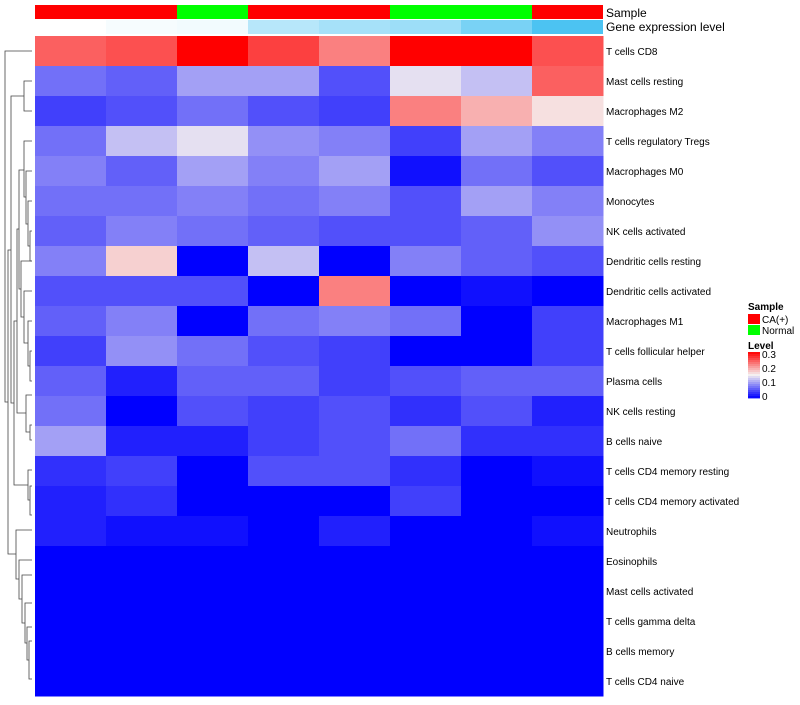 This screenshot has width=800, height=705. I want to click on row-label: T cells CD4 memory resting, so click(667, 472).